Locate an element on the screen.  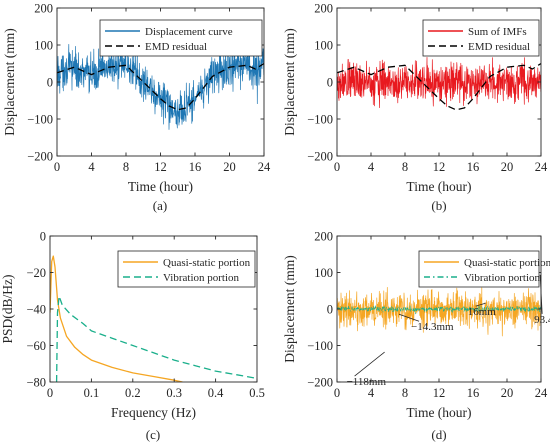
legend-label: Sum of IMFs is located at coordinates (497, 32).